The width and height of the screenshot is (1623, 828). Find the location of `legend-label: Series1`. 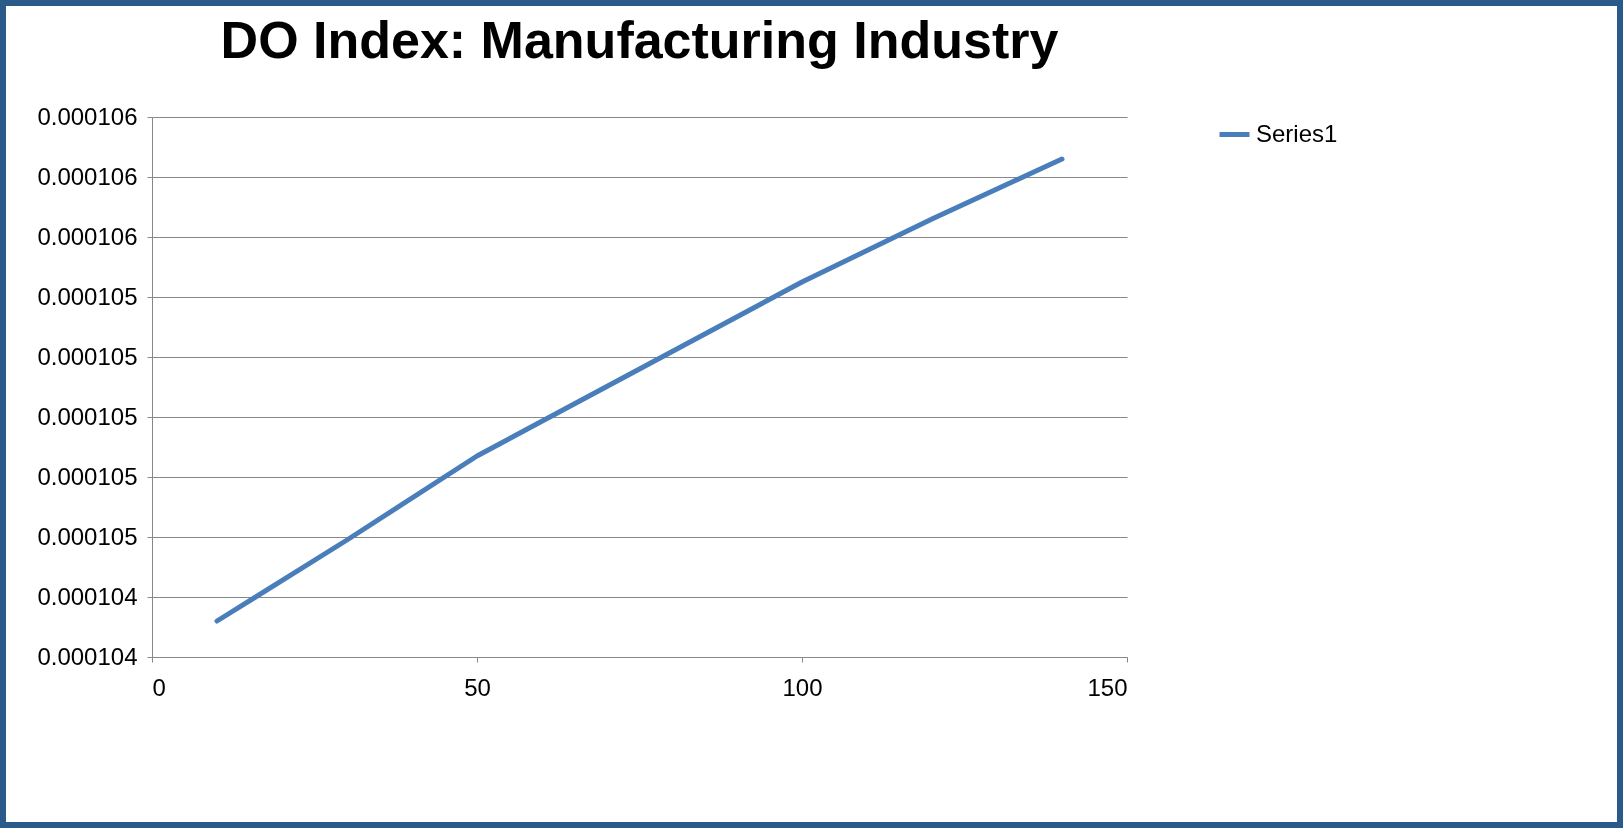

legend-label: Series1 is located at coordinates (1297, 133).